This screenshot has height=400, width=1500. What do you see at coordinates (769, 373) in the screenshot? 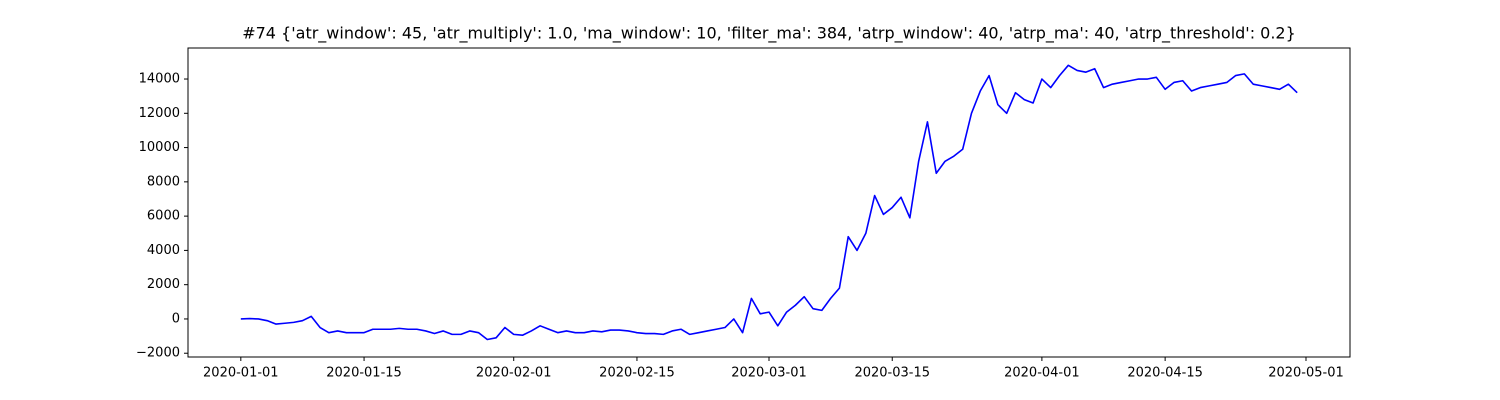
I see `x-tick-label: 2020-03-01` at bounding box center [769, 373].